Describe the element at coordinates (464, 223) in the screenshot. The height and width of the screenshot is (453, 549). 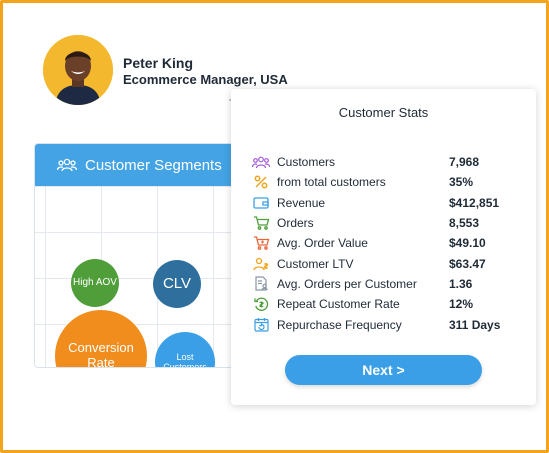
I see `stat-value: 8,553` at that location.